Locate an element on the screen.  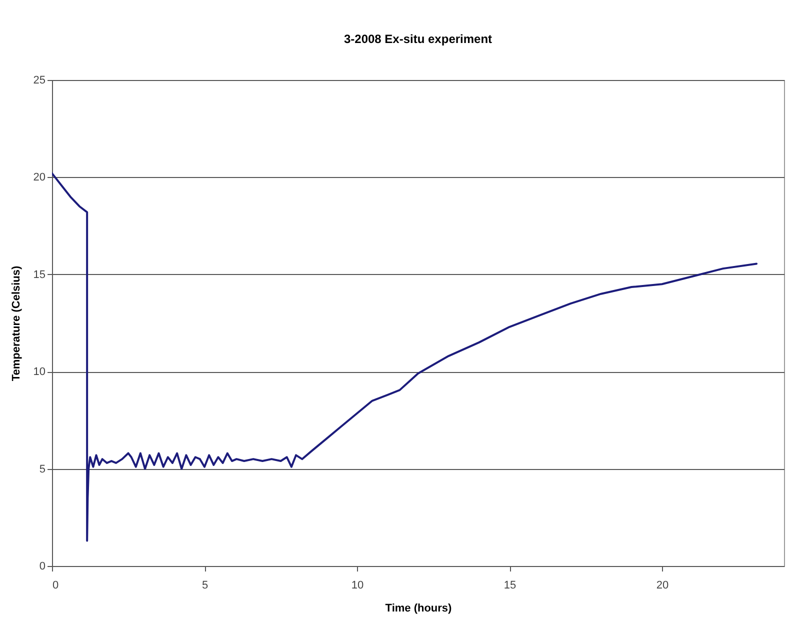
y-axis-title: Temperature (Celsius) is located at coordinates (16, 324).